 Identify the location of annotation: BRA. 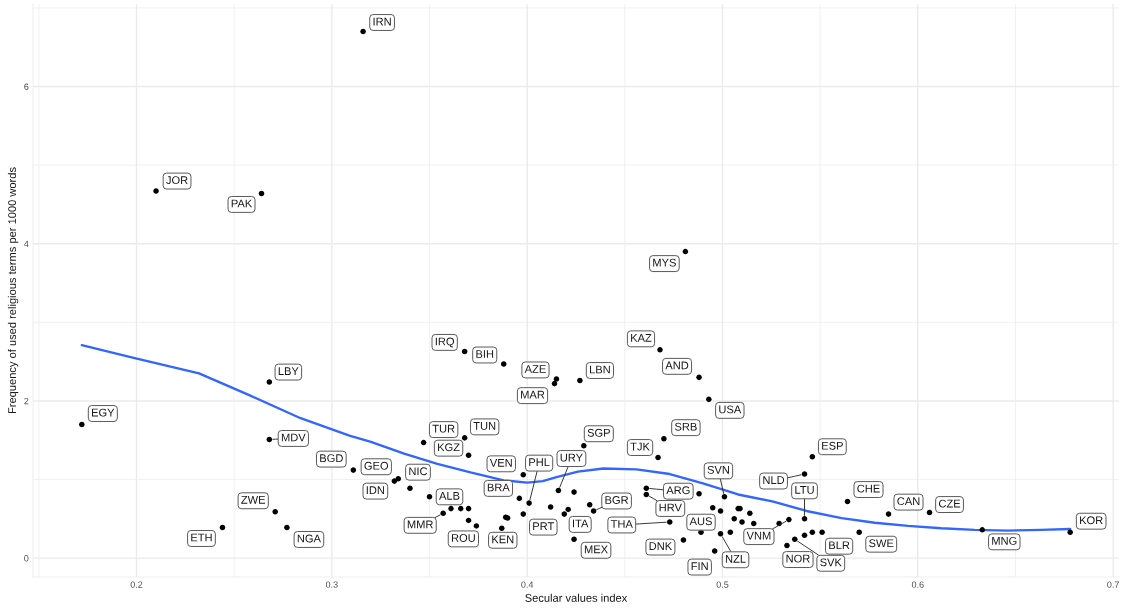
(498, 487).